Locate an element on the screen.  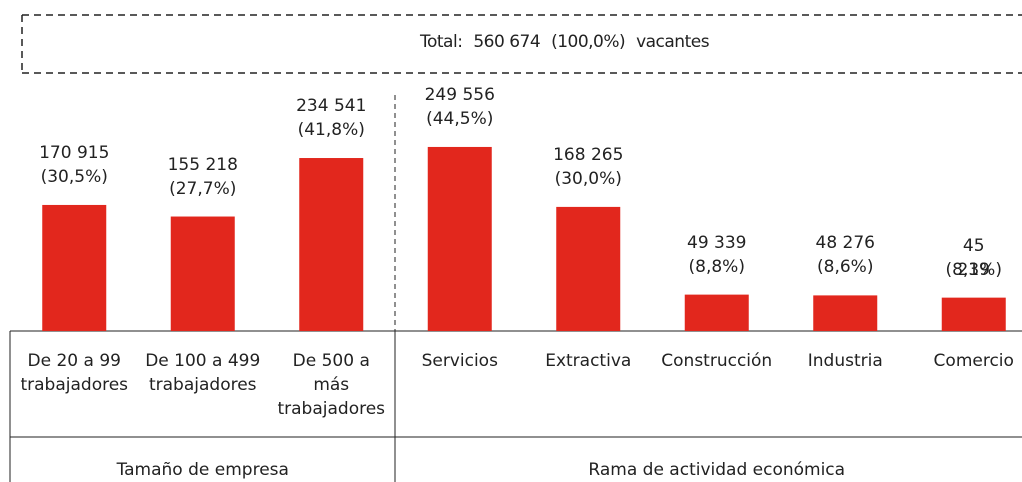
total-value: 560 674 is located at coordinates (507, 42).